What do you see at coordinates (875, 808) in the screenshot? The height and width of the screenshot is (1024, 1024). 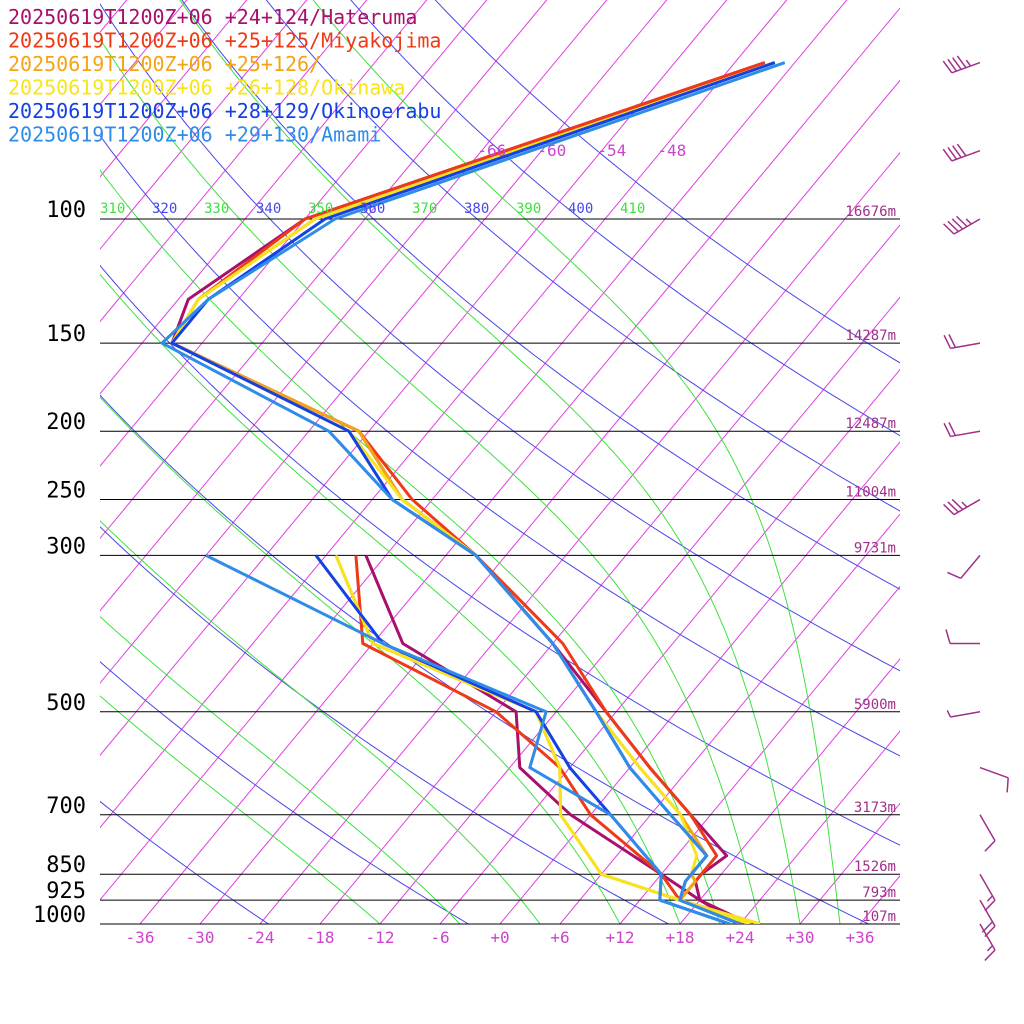 I see `height-label: 3173m` at bounding box center [875, 808].